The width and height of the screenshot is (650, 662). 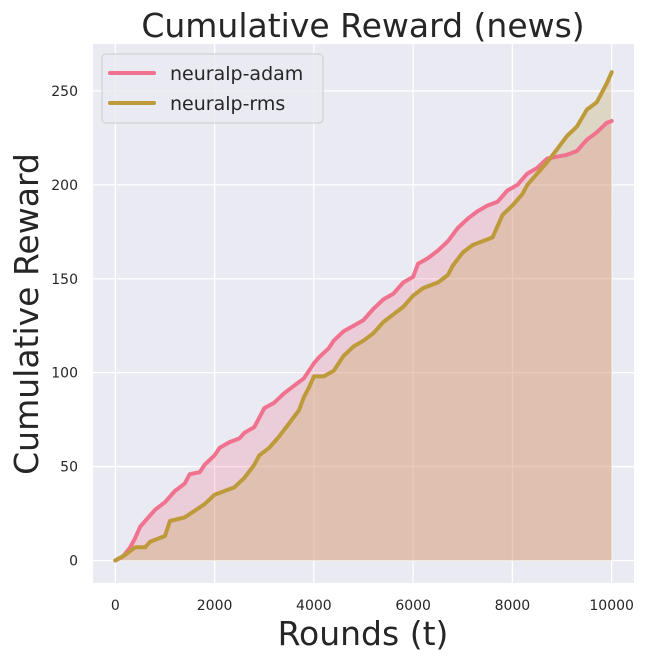 I want to click on legend-box, so click(x=212, y=88).